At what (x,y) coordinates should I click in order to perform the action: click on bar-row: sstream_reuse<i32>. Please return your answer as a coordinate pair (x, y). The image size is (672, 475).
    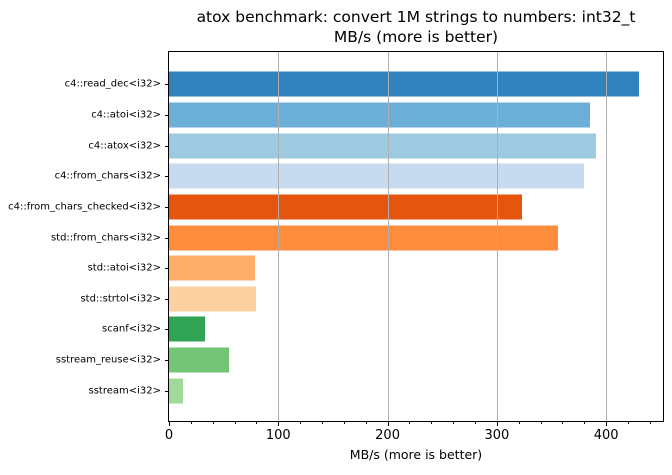
    Looking at the image, I should click on (359, 360).